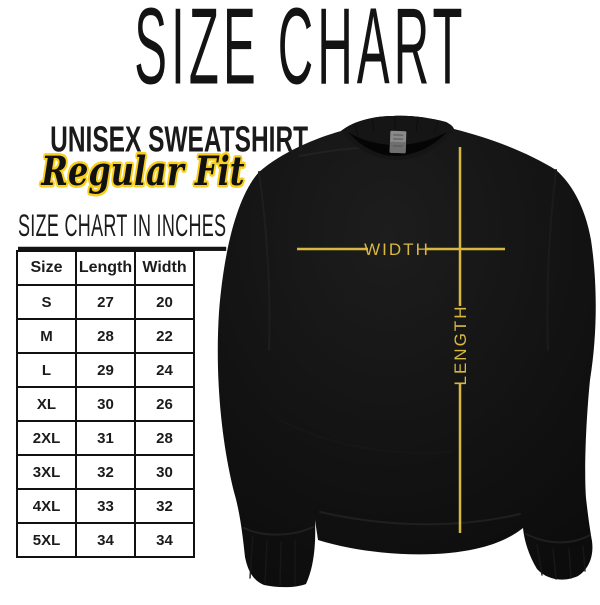 Image resolution: width=600 pixels, height=605 pixels. What do you see at coordinates (164, 506) in the screenshot?
I see `width-cell: 32` at bounding box center [164, 506].